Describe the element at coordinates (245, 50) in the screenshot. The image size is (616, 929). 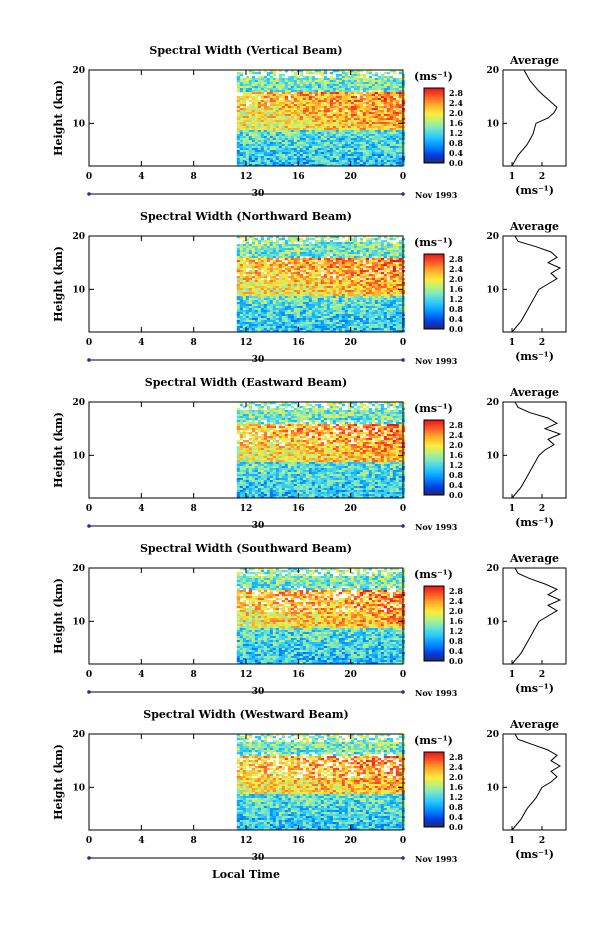
I see `panel-title: Spectral Width (Vertical Beam)` at that location.